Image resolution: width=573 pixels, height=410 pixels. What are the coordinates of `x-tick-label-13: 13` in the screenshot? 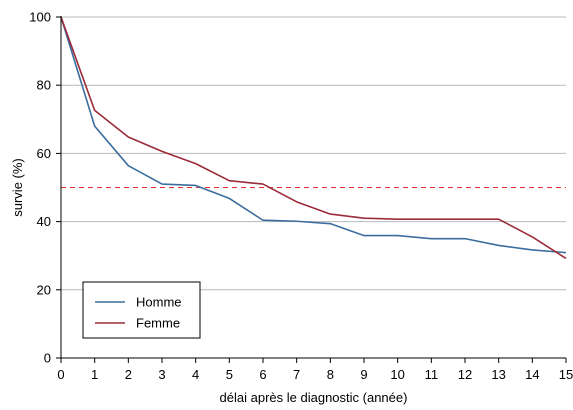 It's located at (498, 374).